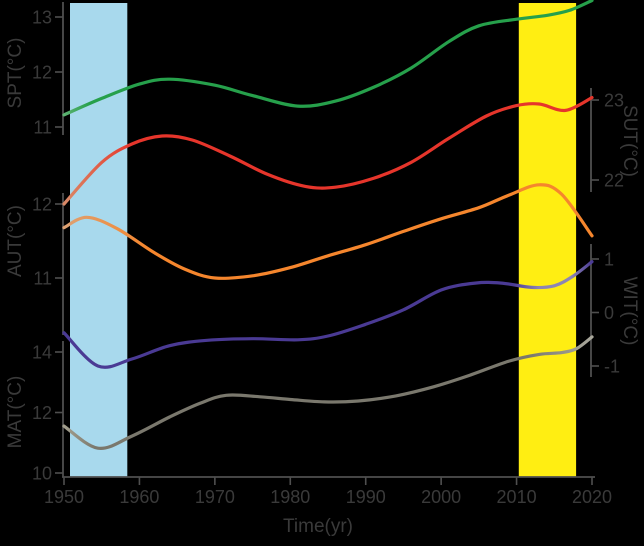  I want to click on x-tick-label: 1980, so click(290, 497).